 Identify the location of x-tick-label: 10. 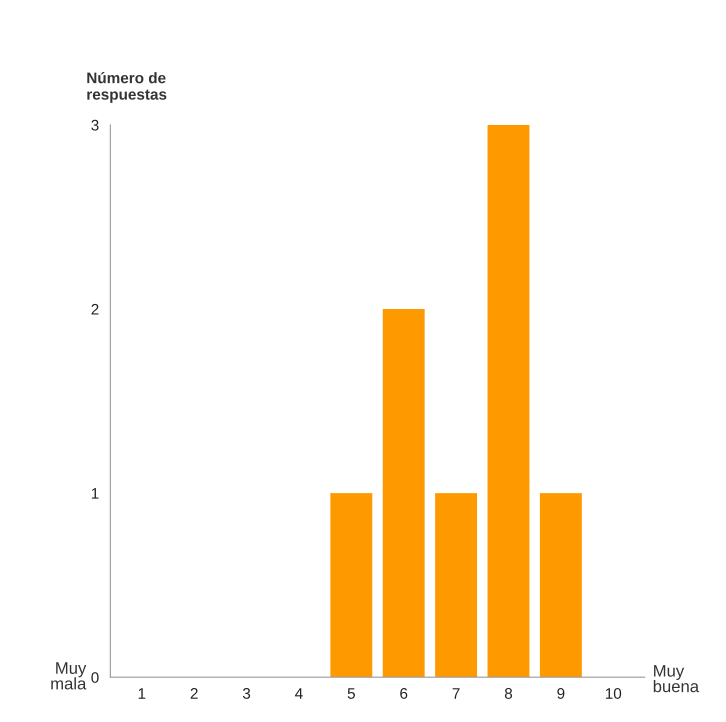
(614, 693).